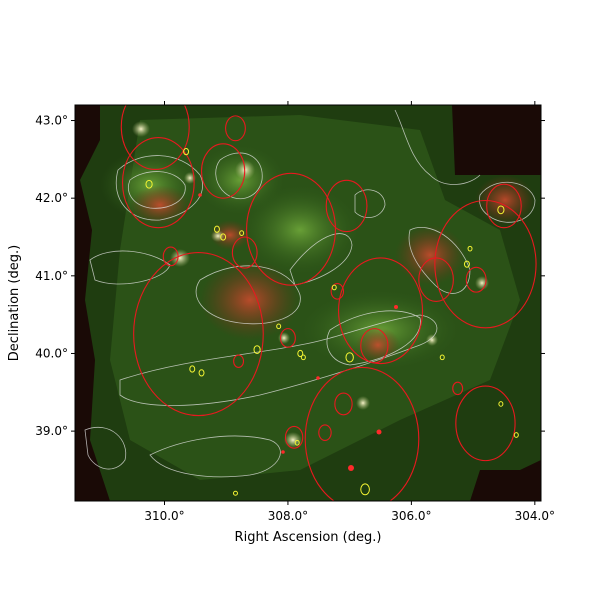 The width and height of the screenshot is (600, 600). What do you see at coordinates (288, 516) in the screenshot?
I see `x-tick-label-1: 308.0°` at bounding box center [288, 516].